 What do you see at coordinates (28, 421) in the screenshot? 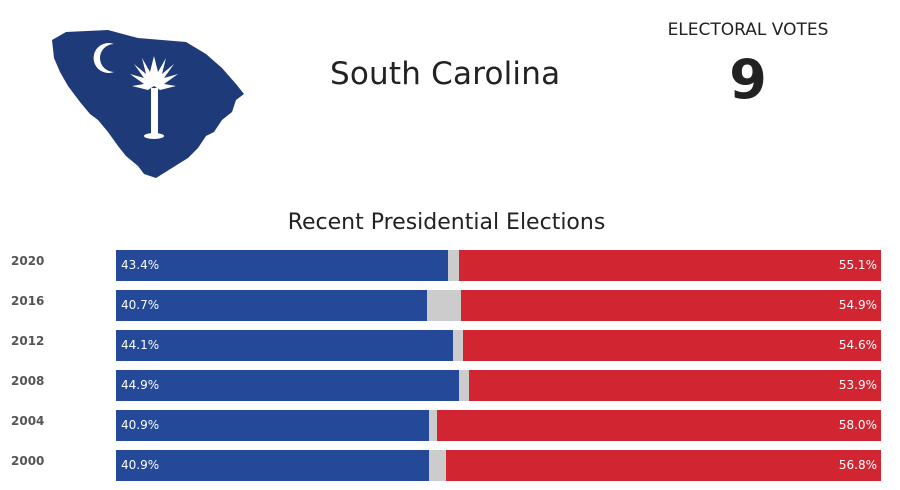
I see `year-label: 2004` at bounding box center [28, 421].